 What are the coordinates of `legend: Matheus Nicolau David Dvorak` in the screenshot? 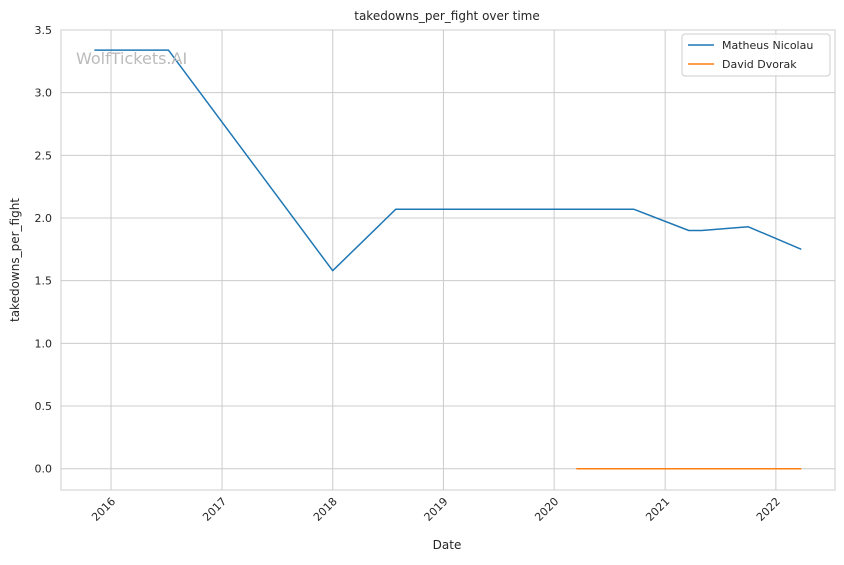 It's located at (756, 55).